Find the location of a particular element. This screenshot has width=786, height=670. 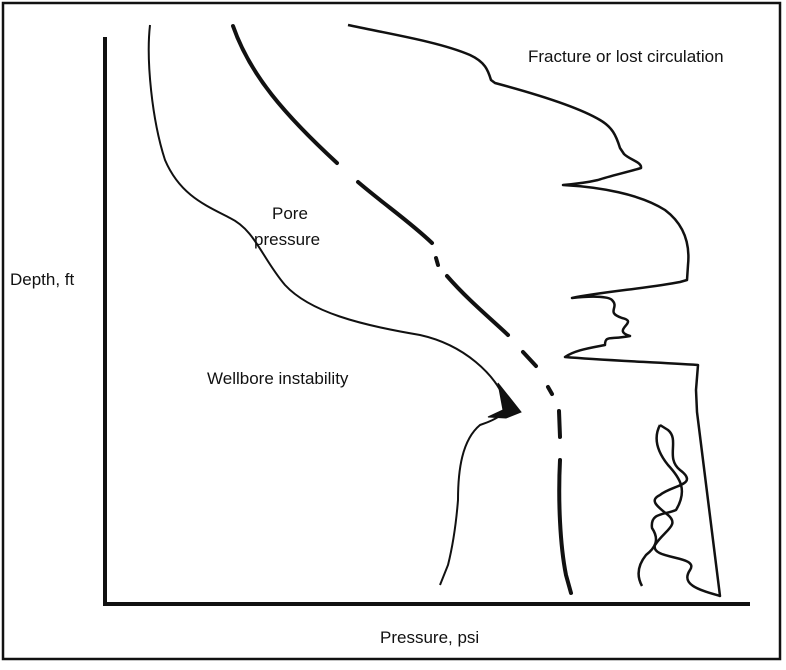

fracture-gradient-curve-lower is located at coordinates (660, 505).